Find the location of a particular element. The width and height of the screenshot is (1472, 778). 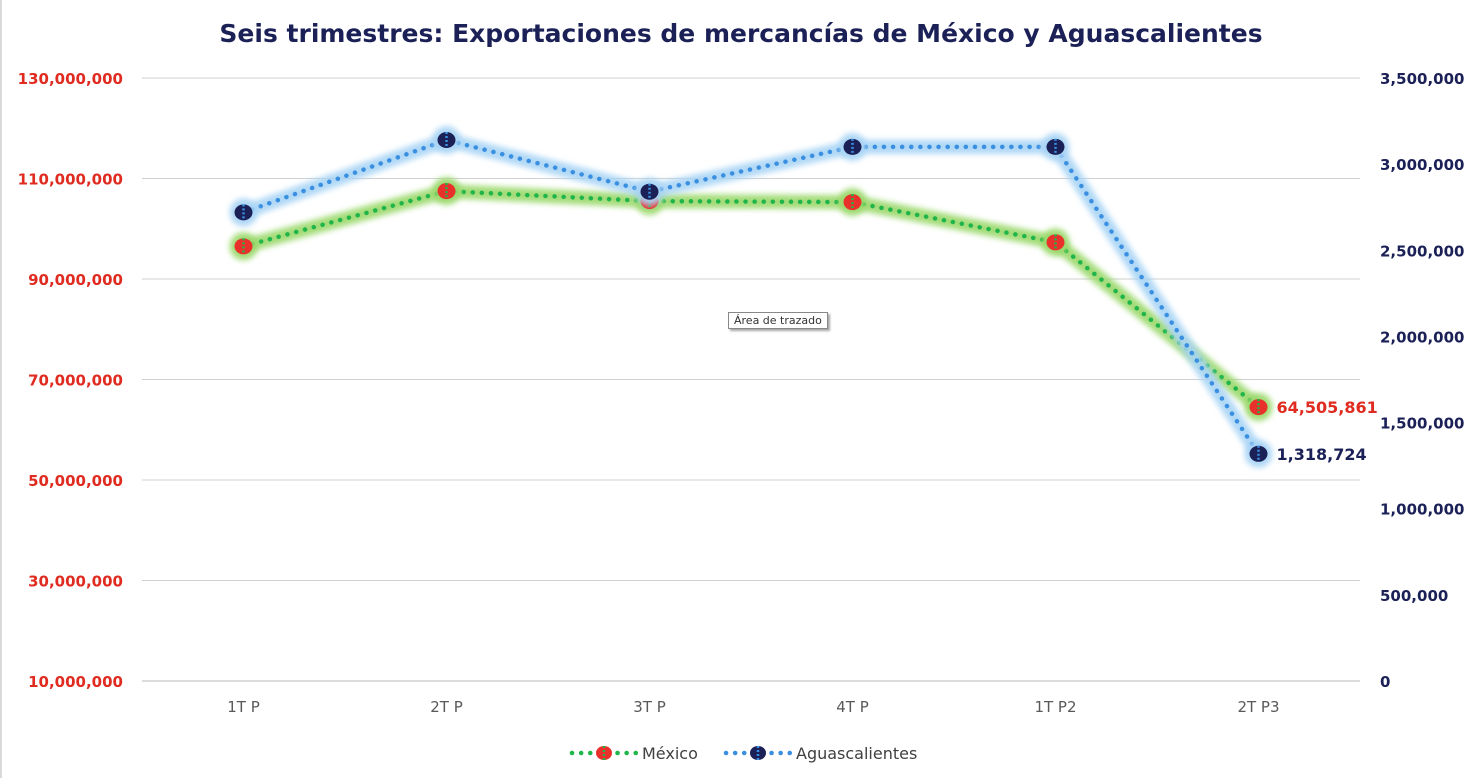

y-right-tick-label: 3,000,000 is located at coordinates (1422, 165).